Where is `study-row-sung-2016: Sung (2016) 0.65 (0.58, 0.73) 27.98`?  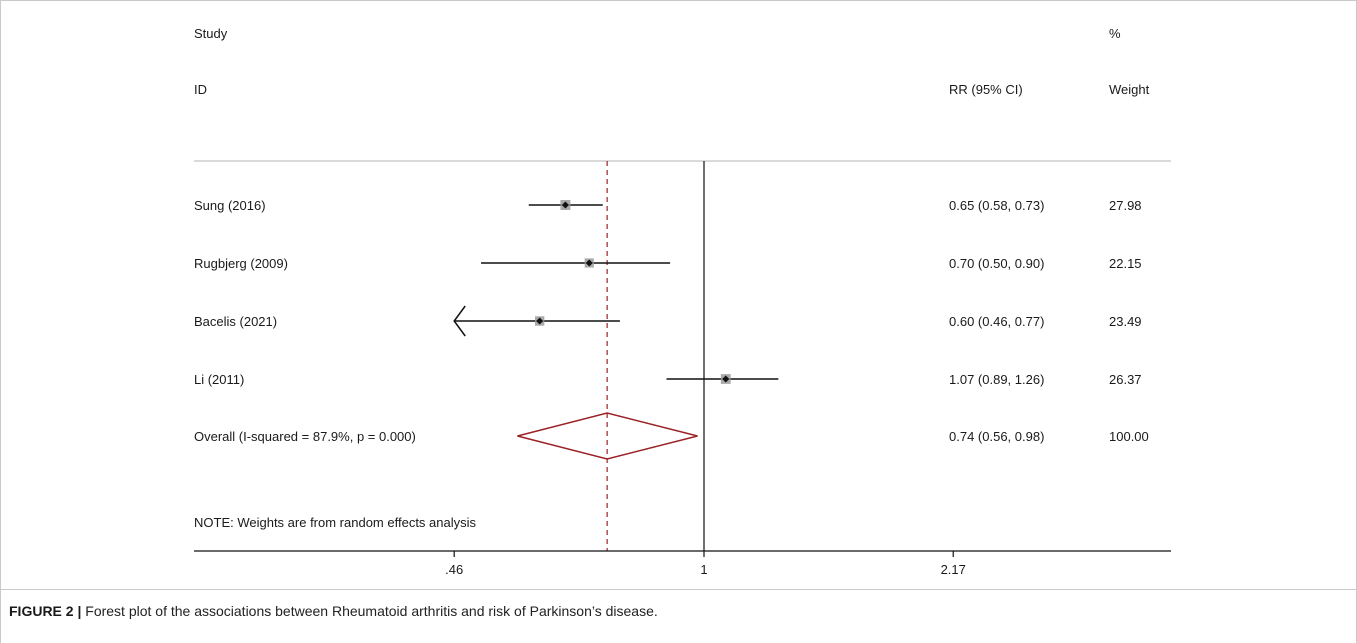
study-row-sung-2016: Sung (2016) 0.65 (0.58, 0.73) 27.98 is located at coordinates (668, 205).